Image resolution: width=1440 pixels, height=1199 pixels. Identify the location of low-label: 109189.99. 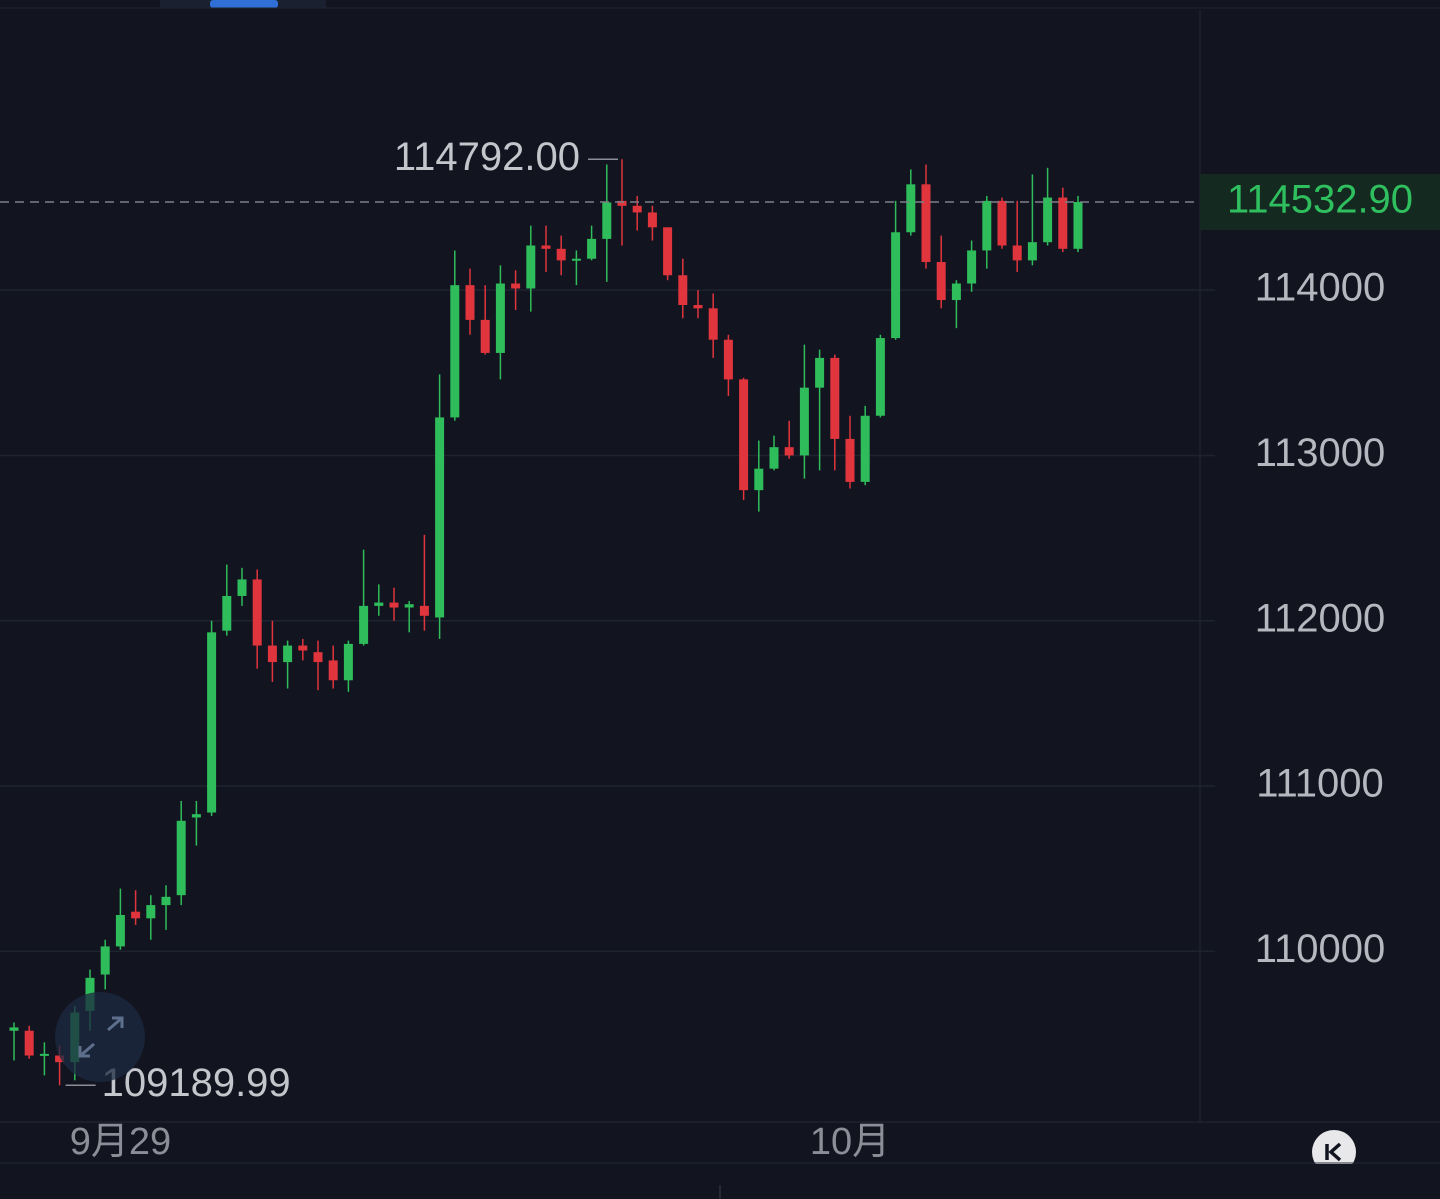
(196, 1083).